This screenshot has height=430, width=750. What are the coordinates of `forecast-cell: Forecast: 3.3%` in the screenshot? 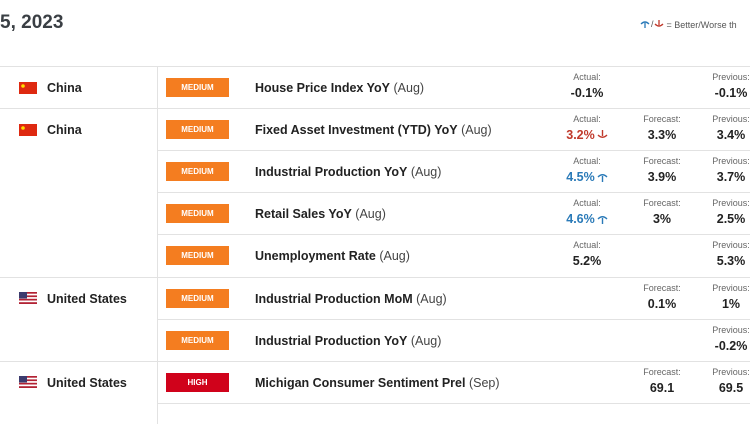 It's located at (662, 128).